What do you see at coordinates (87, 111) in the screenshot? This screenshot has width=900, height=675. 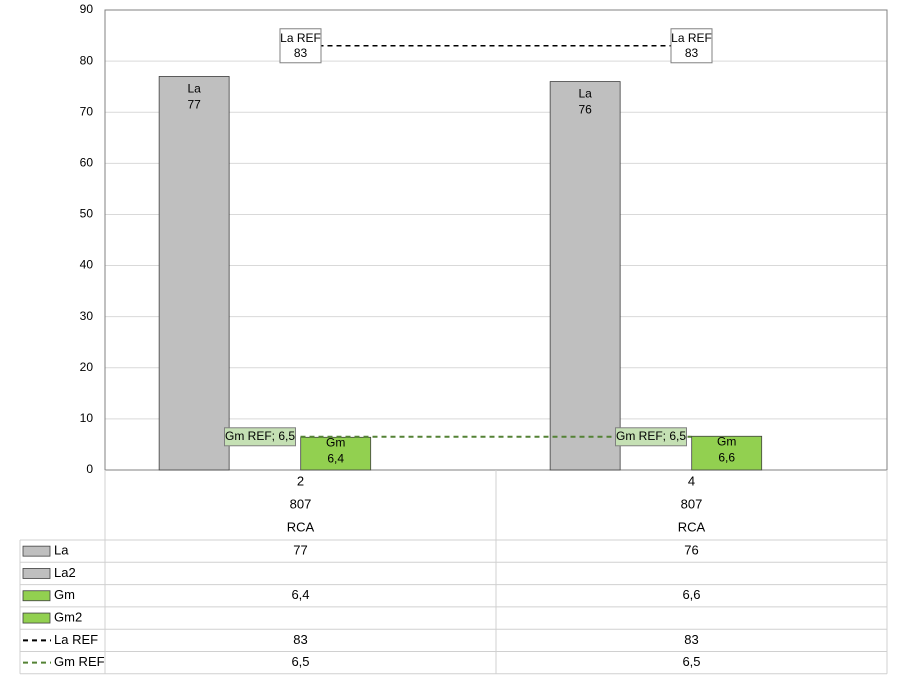 I see `y-tick-label: 70` at bounding box center [87, 111].